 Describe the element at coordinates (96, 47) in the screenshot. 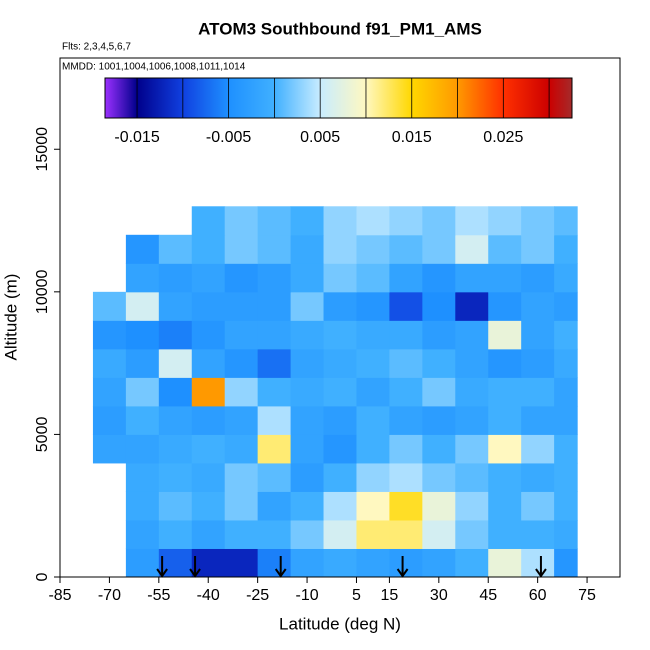

I see `annotation: Flts: 2,3,4,5,6,7` at that location.